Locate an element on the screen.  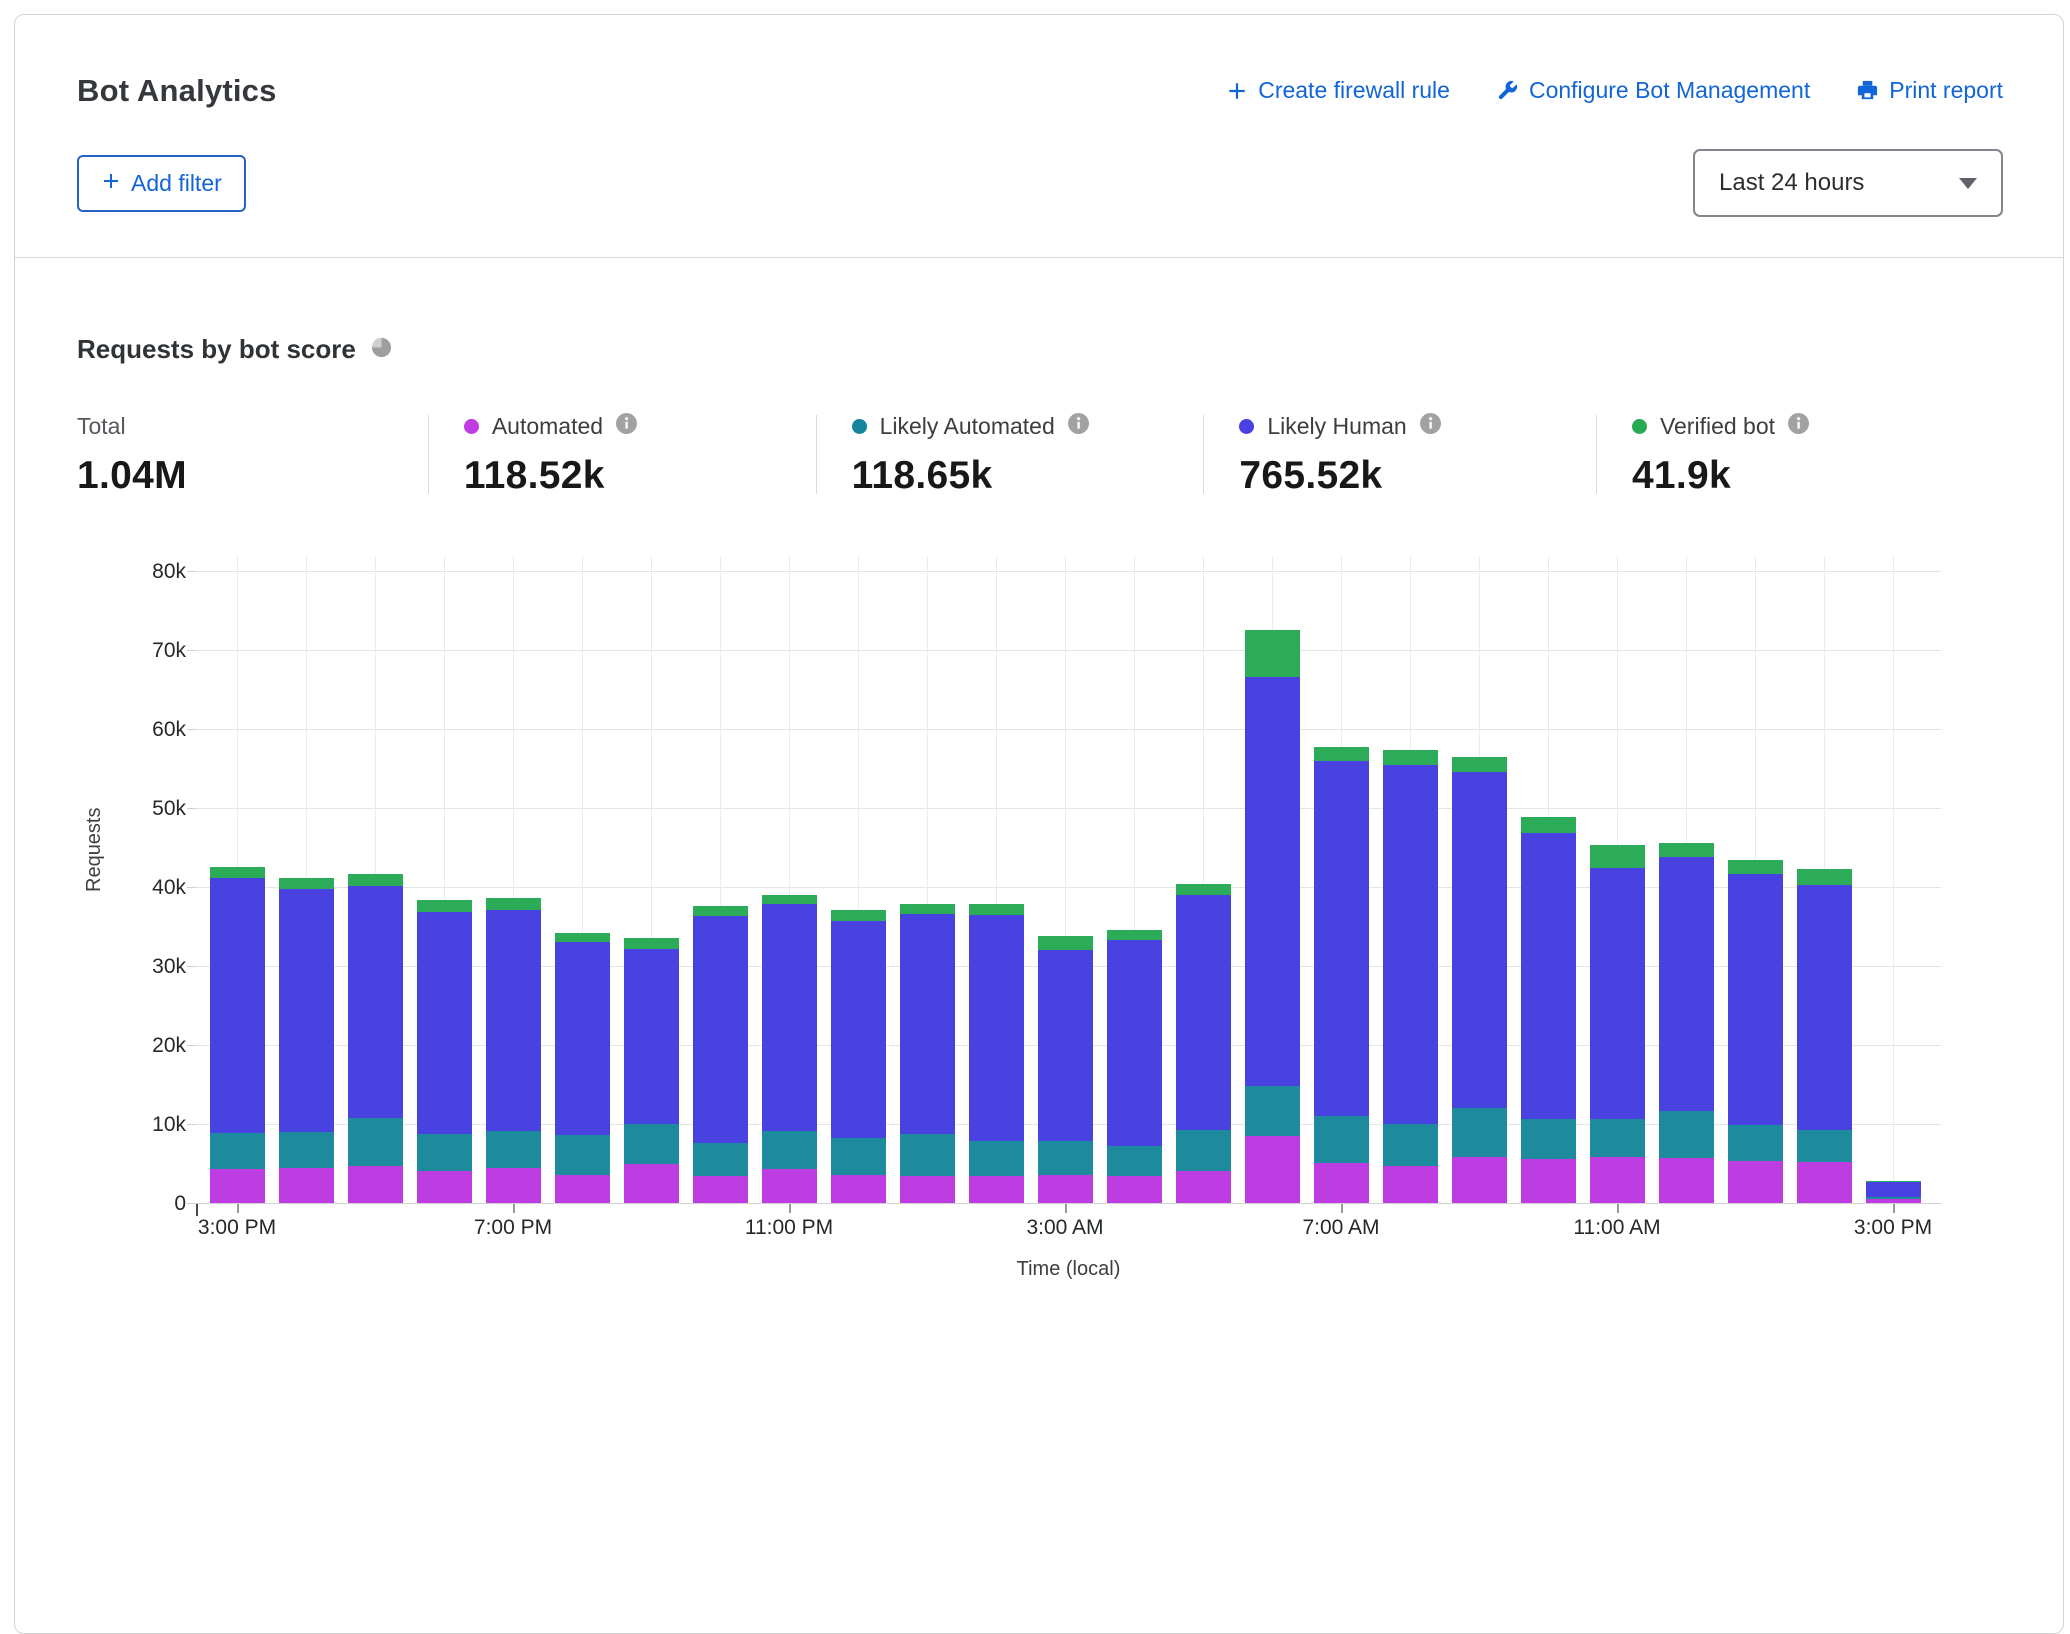
bar-1-00-am is located at coordinates (927, 1053).